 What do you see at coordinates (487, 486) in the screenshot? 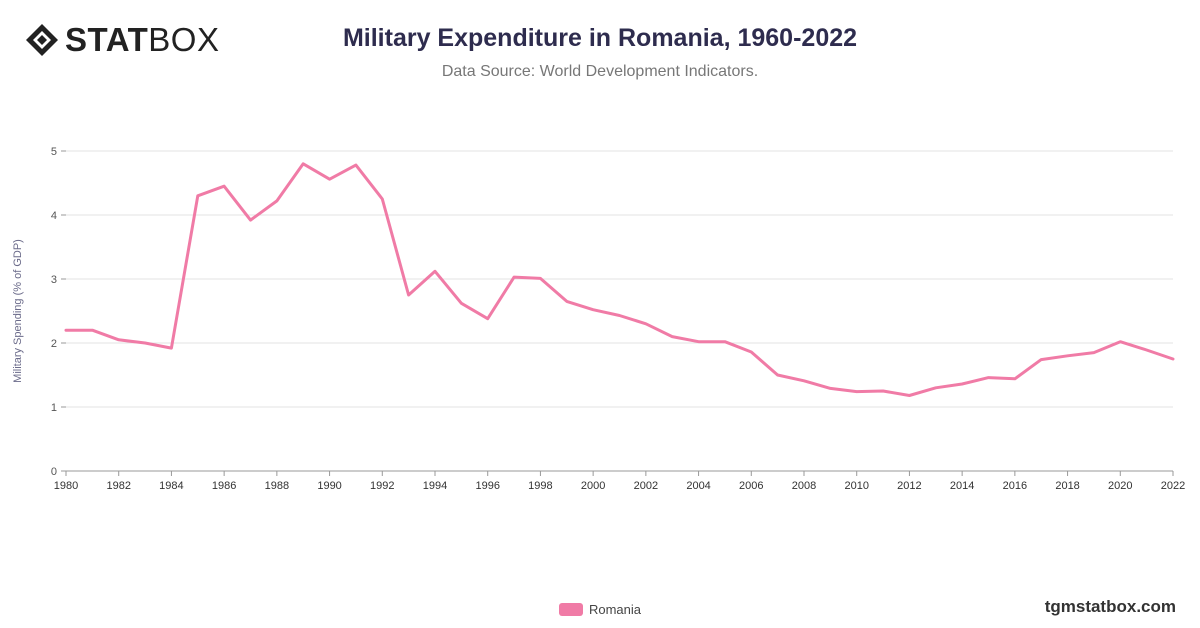
I see `x-tick-label: 1996` at bounding box center [487, 486].